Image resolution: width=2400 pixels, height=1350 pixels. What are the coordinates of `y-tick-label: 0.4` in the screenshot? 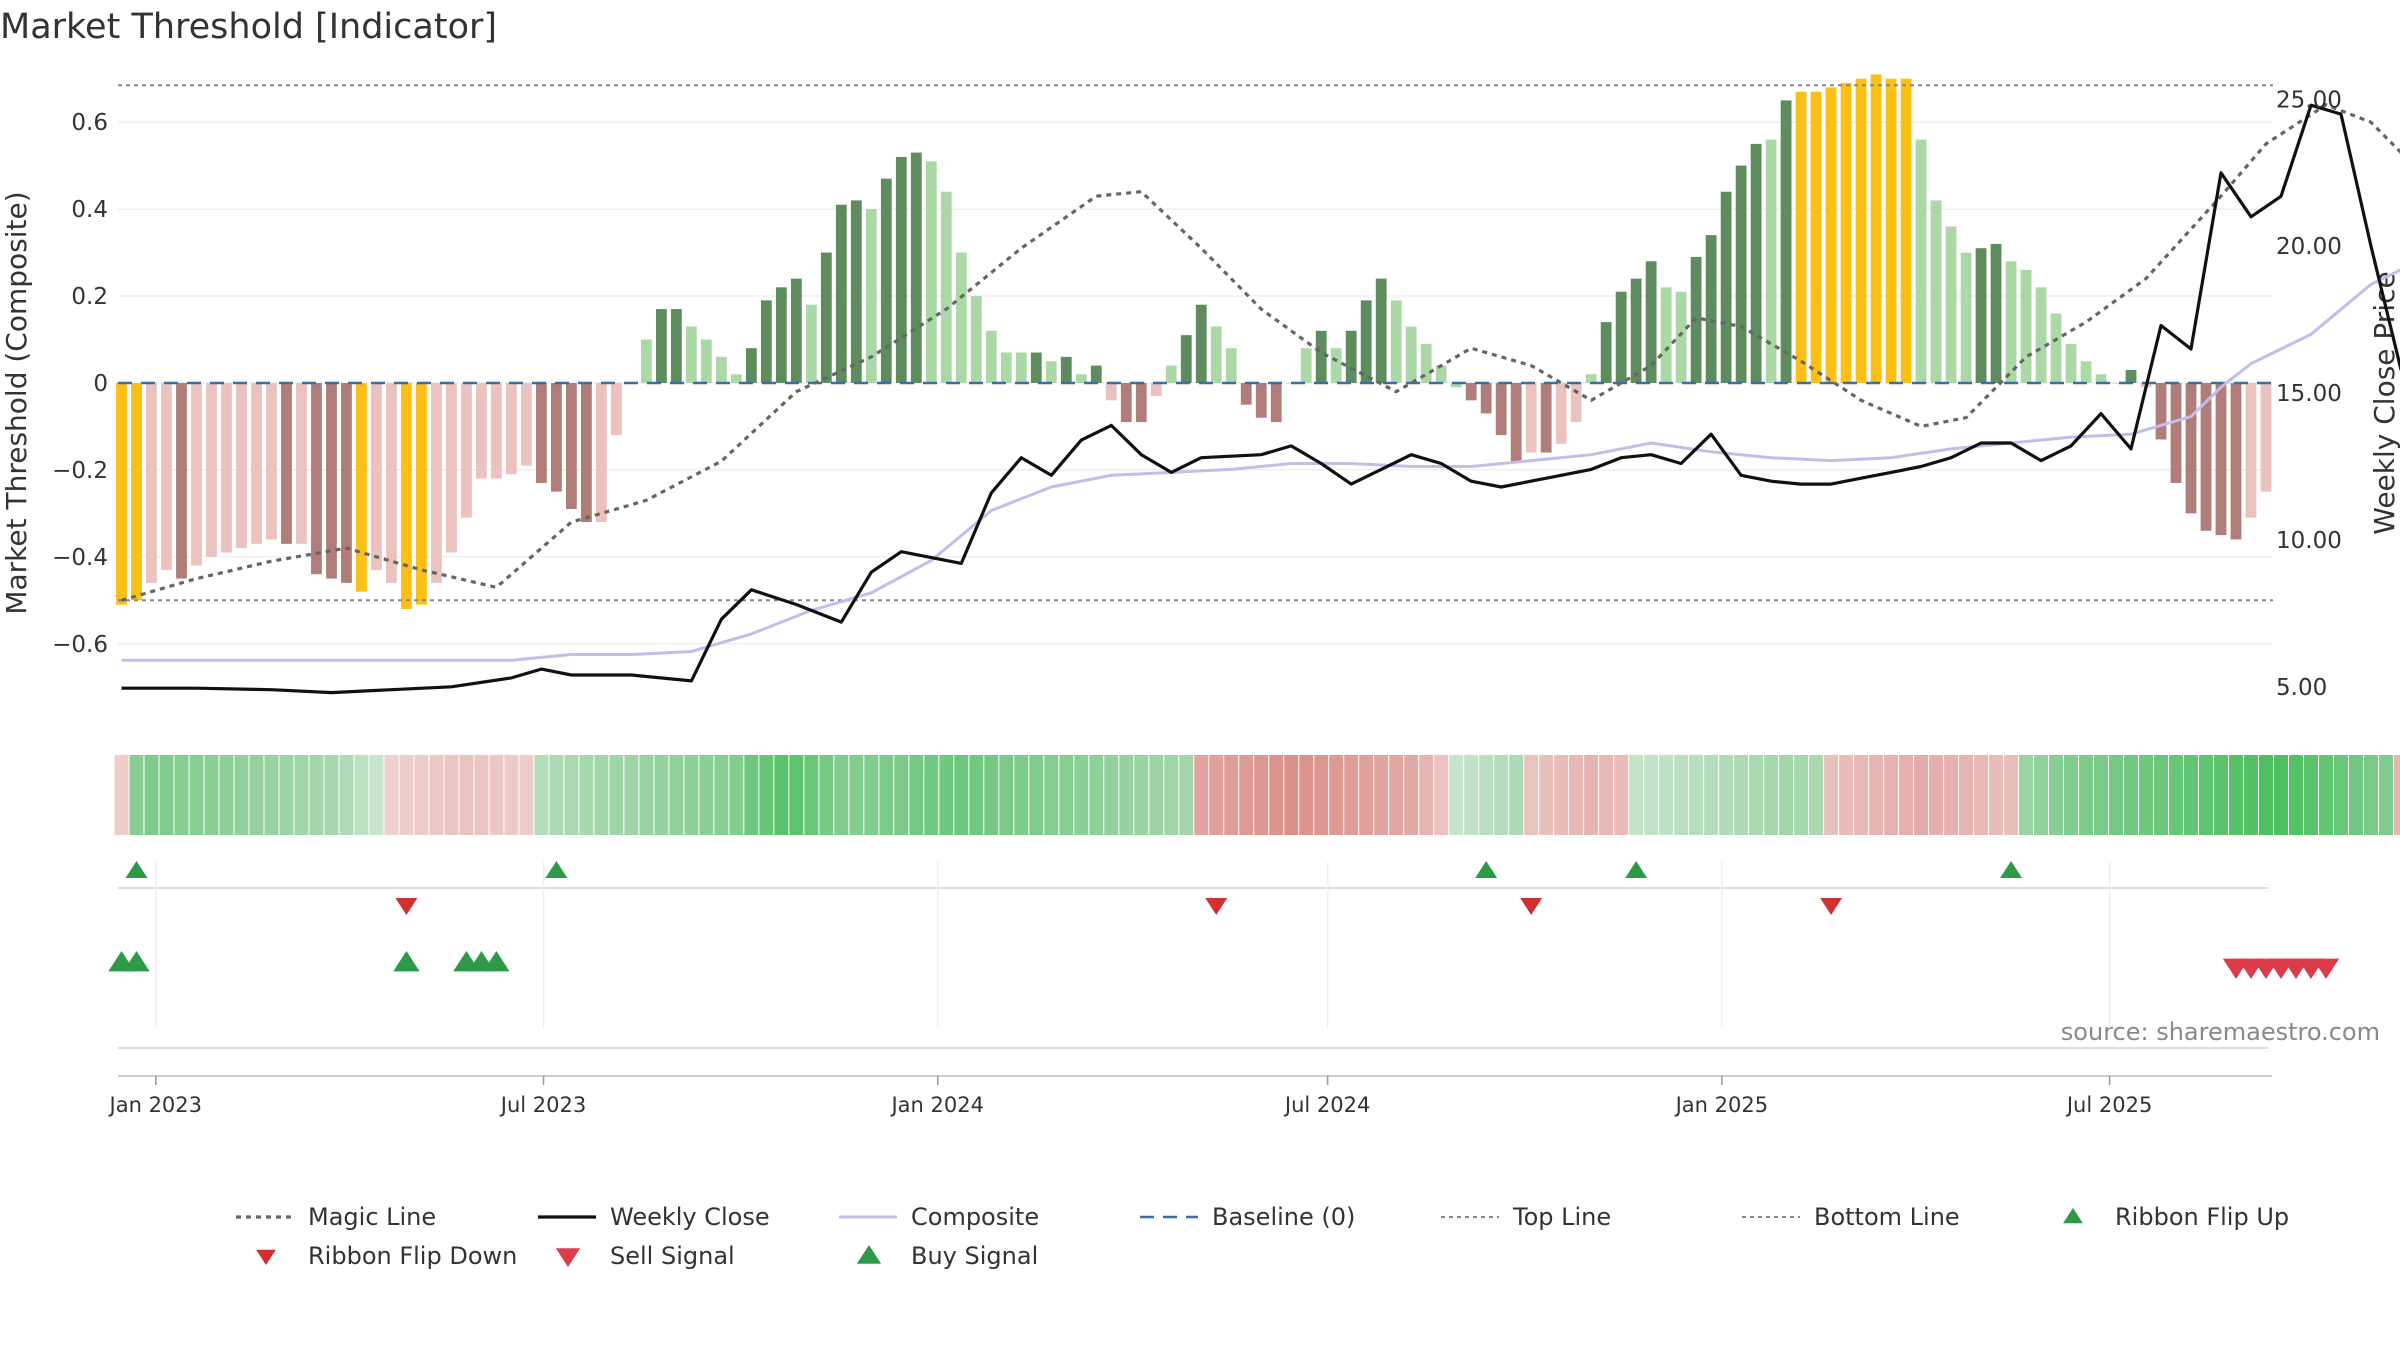 It's located at (89, 210).